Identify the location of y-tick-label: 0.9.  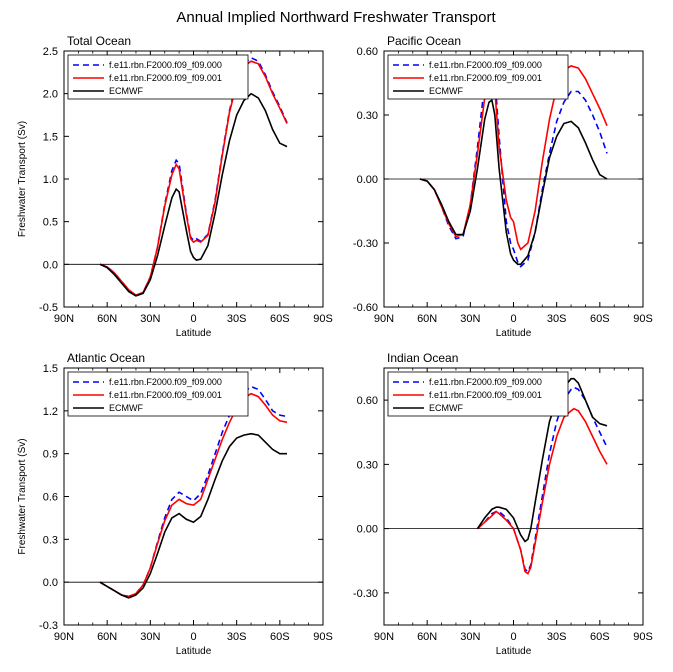
(50, 455).